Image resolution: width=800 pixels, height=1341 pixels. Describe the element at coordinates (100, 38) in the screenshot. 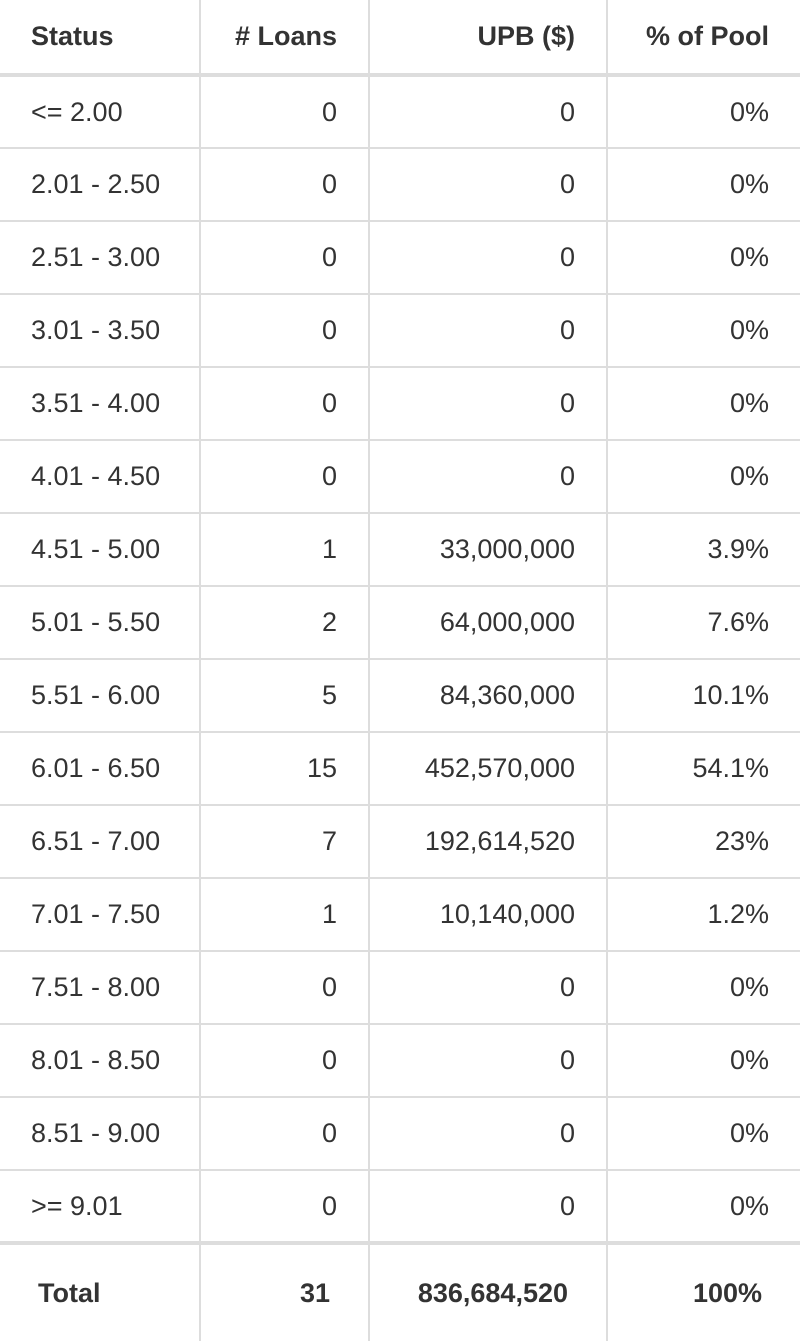

I see `header-cell: Status` at that location.